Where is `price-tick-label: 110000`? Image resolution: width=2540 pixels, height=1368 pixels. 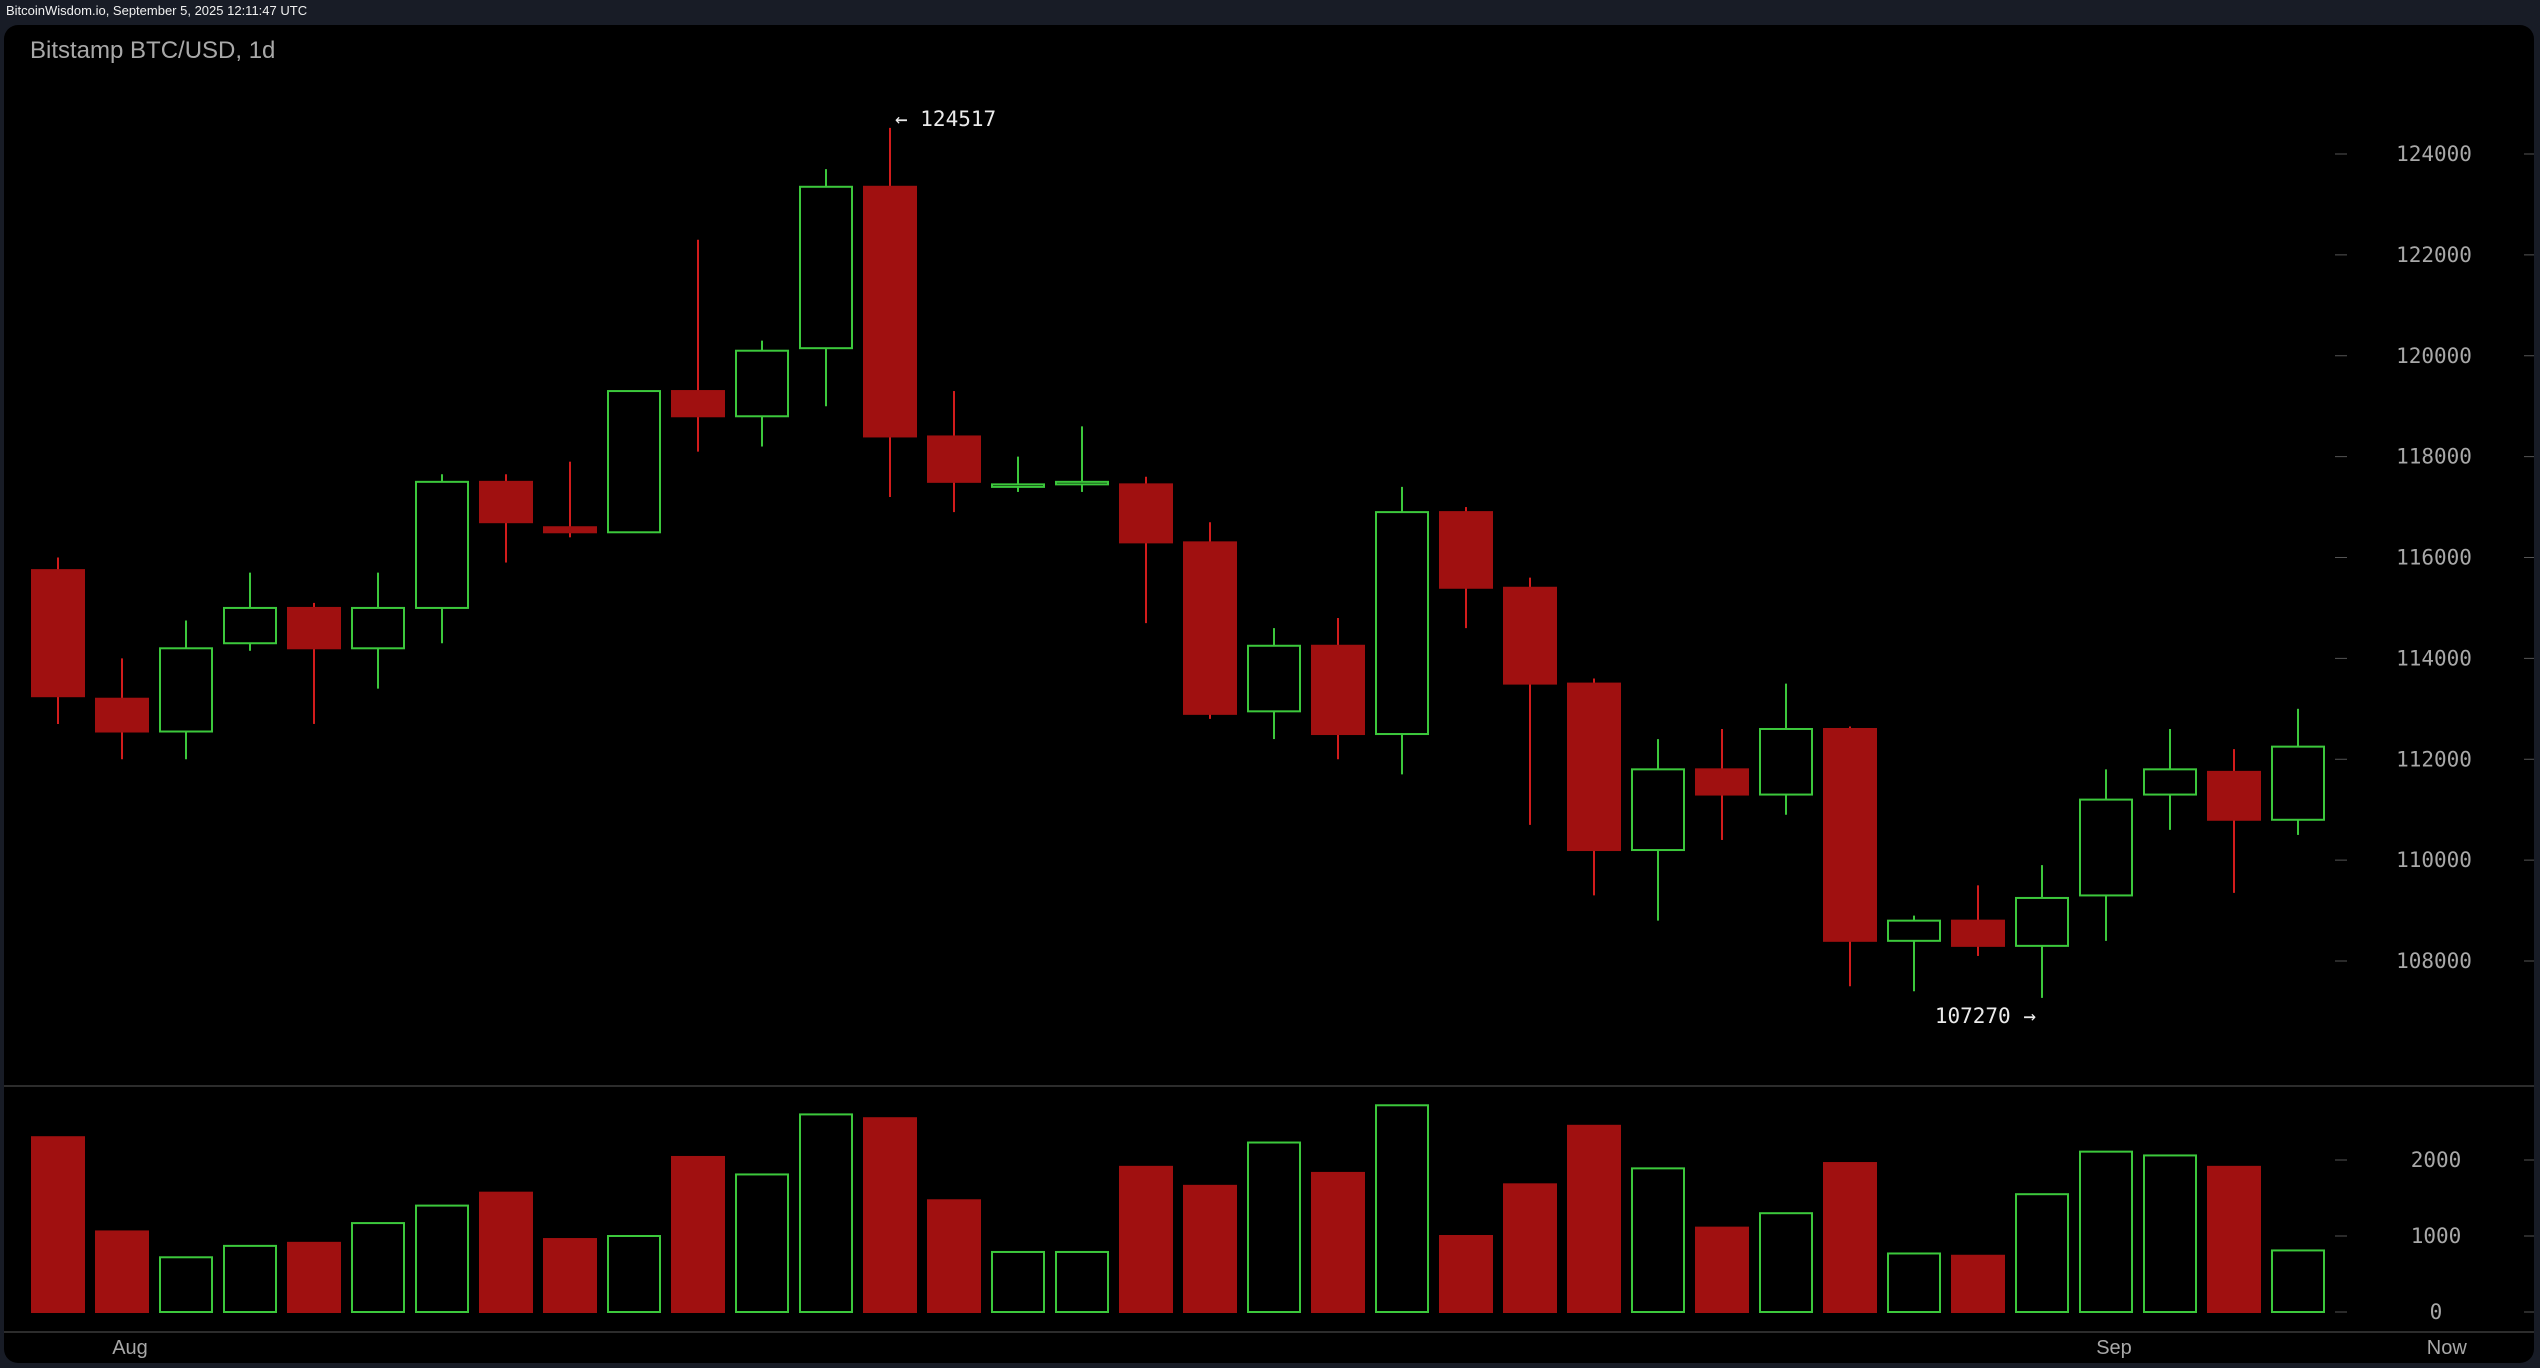 price-tick-label: 110000 is located at coordinates (2434, 860).